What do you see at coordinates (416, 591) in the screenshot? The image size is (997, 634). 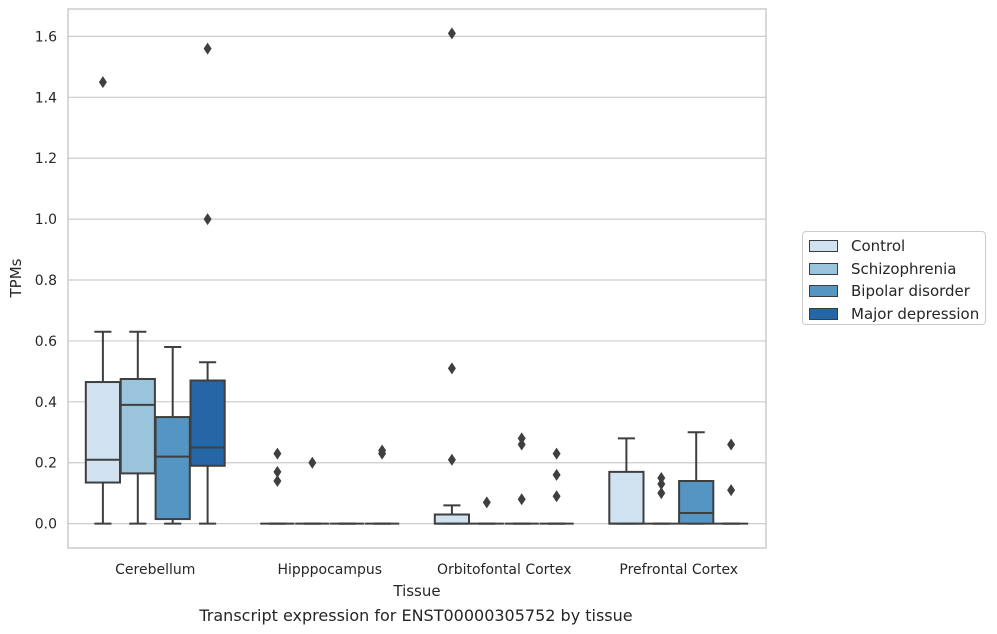 I see `x-axis-label: Tissue` at bounding box center [416, 591].